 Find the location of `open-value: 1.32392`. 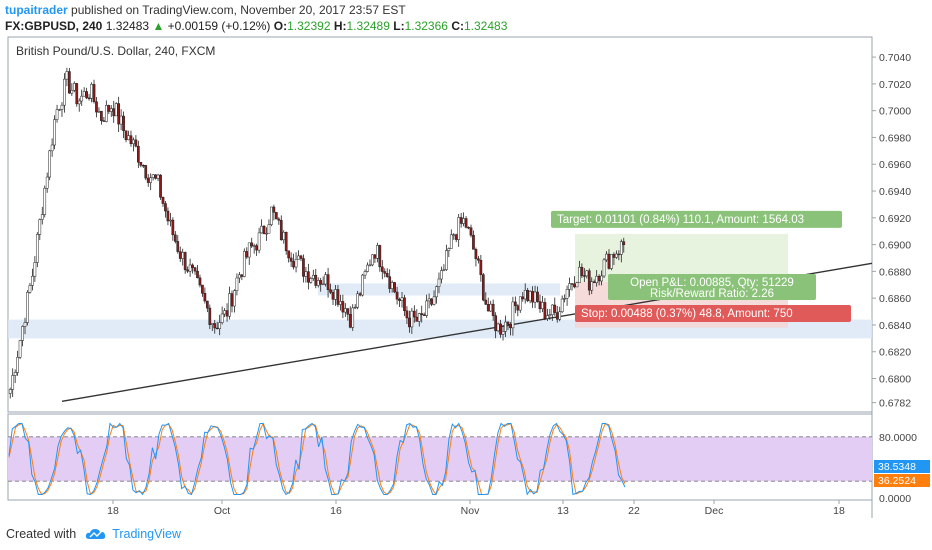

open-value: 1.32392 is located at coordinates (309, 26).